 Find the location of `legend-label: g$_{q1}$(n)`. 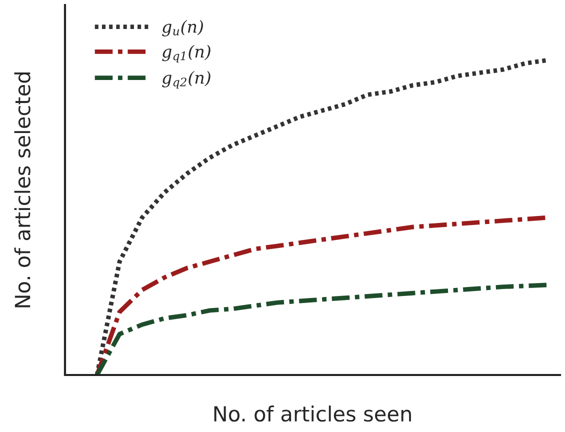

legend-label: g$_{q1}$(n) is located at coordinates (186, 53).